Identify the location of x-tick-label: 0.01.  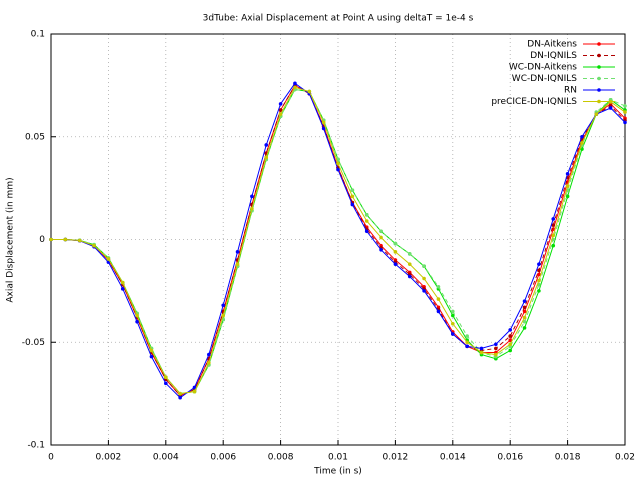
(338, 458).